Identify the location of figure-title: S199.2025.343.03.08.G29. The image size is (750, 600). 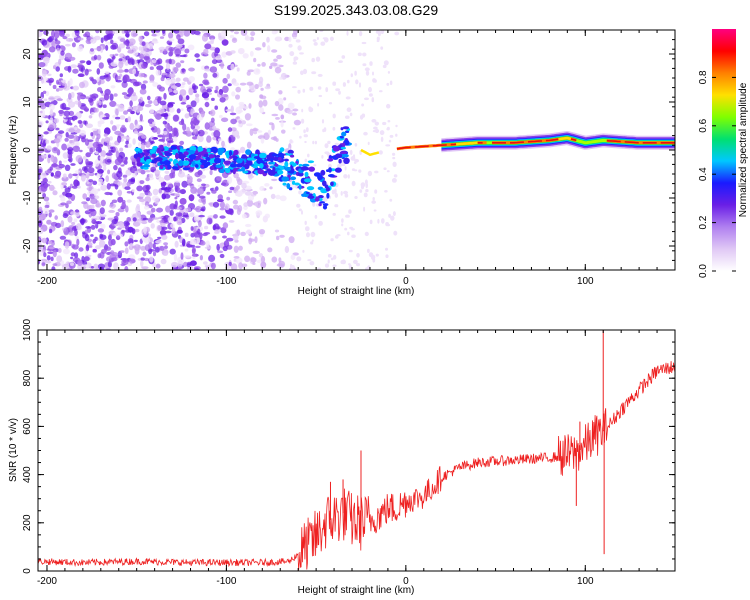
(356, 10).